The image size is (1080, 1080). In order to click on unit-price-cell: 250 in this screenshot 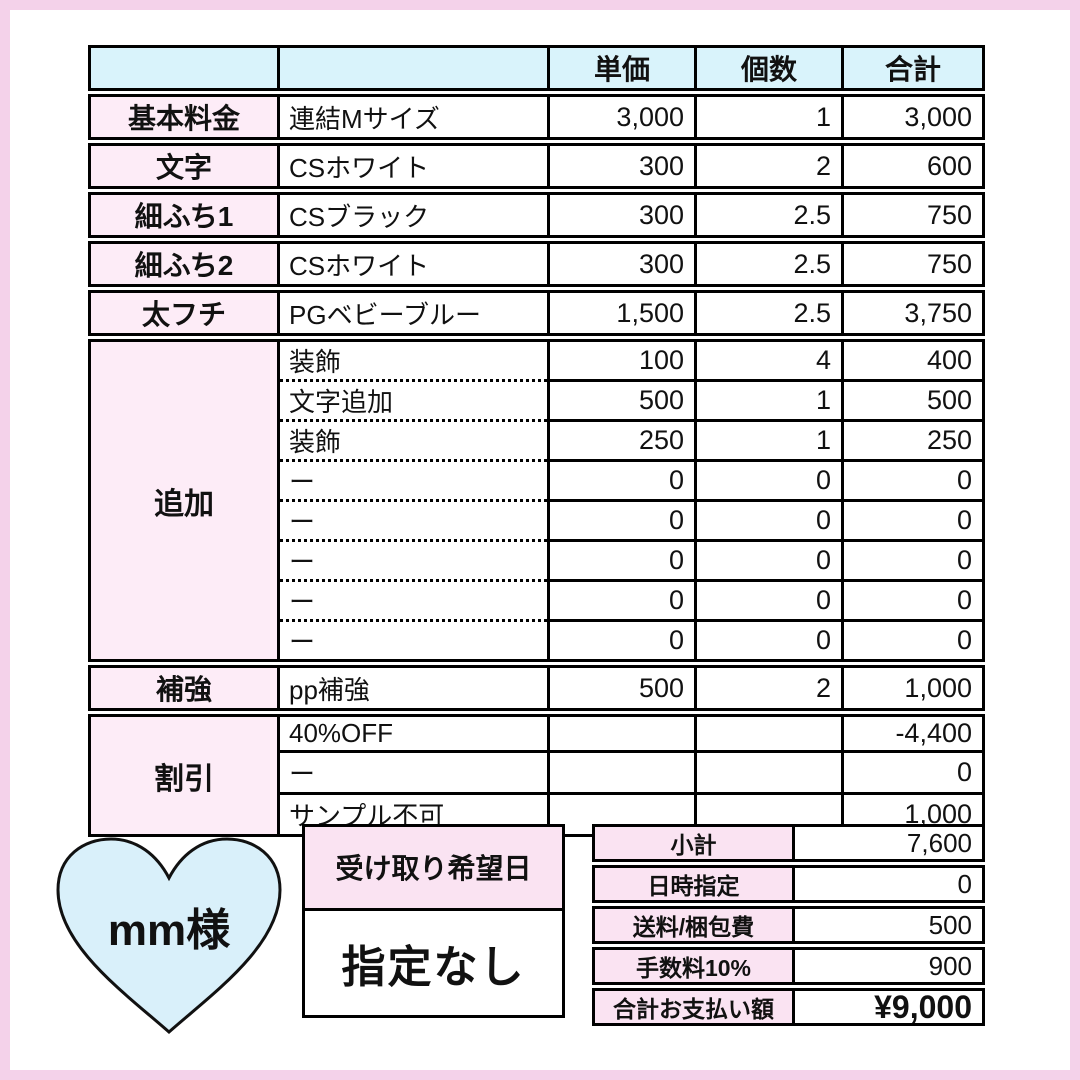, I will do `click(620, 439)`.